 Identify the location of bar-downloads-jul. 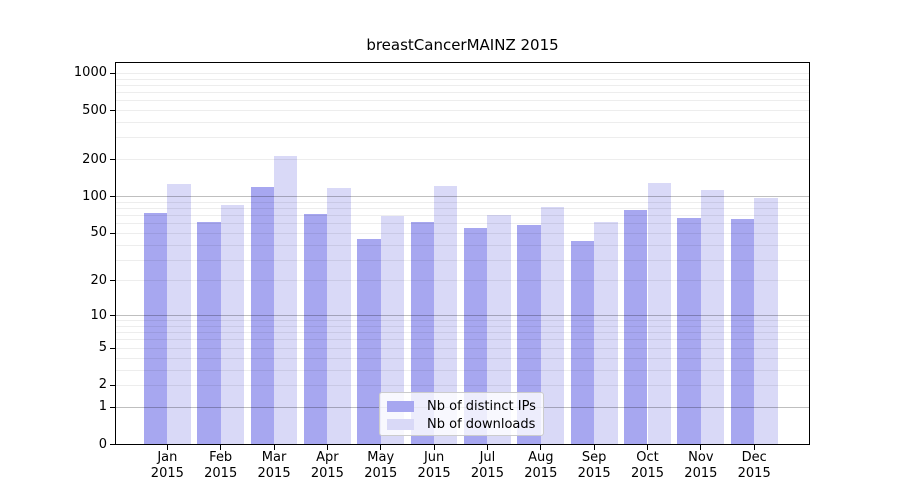
(499, 329).